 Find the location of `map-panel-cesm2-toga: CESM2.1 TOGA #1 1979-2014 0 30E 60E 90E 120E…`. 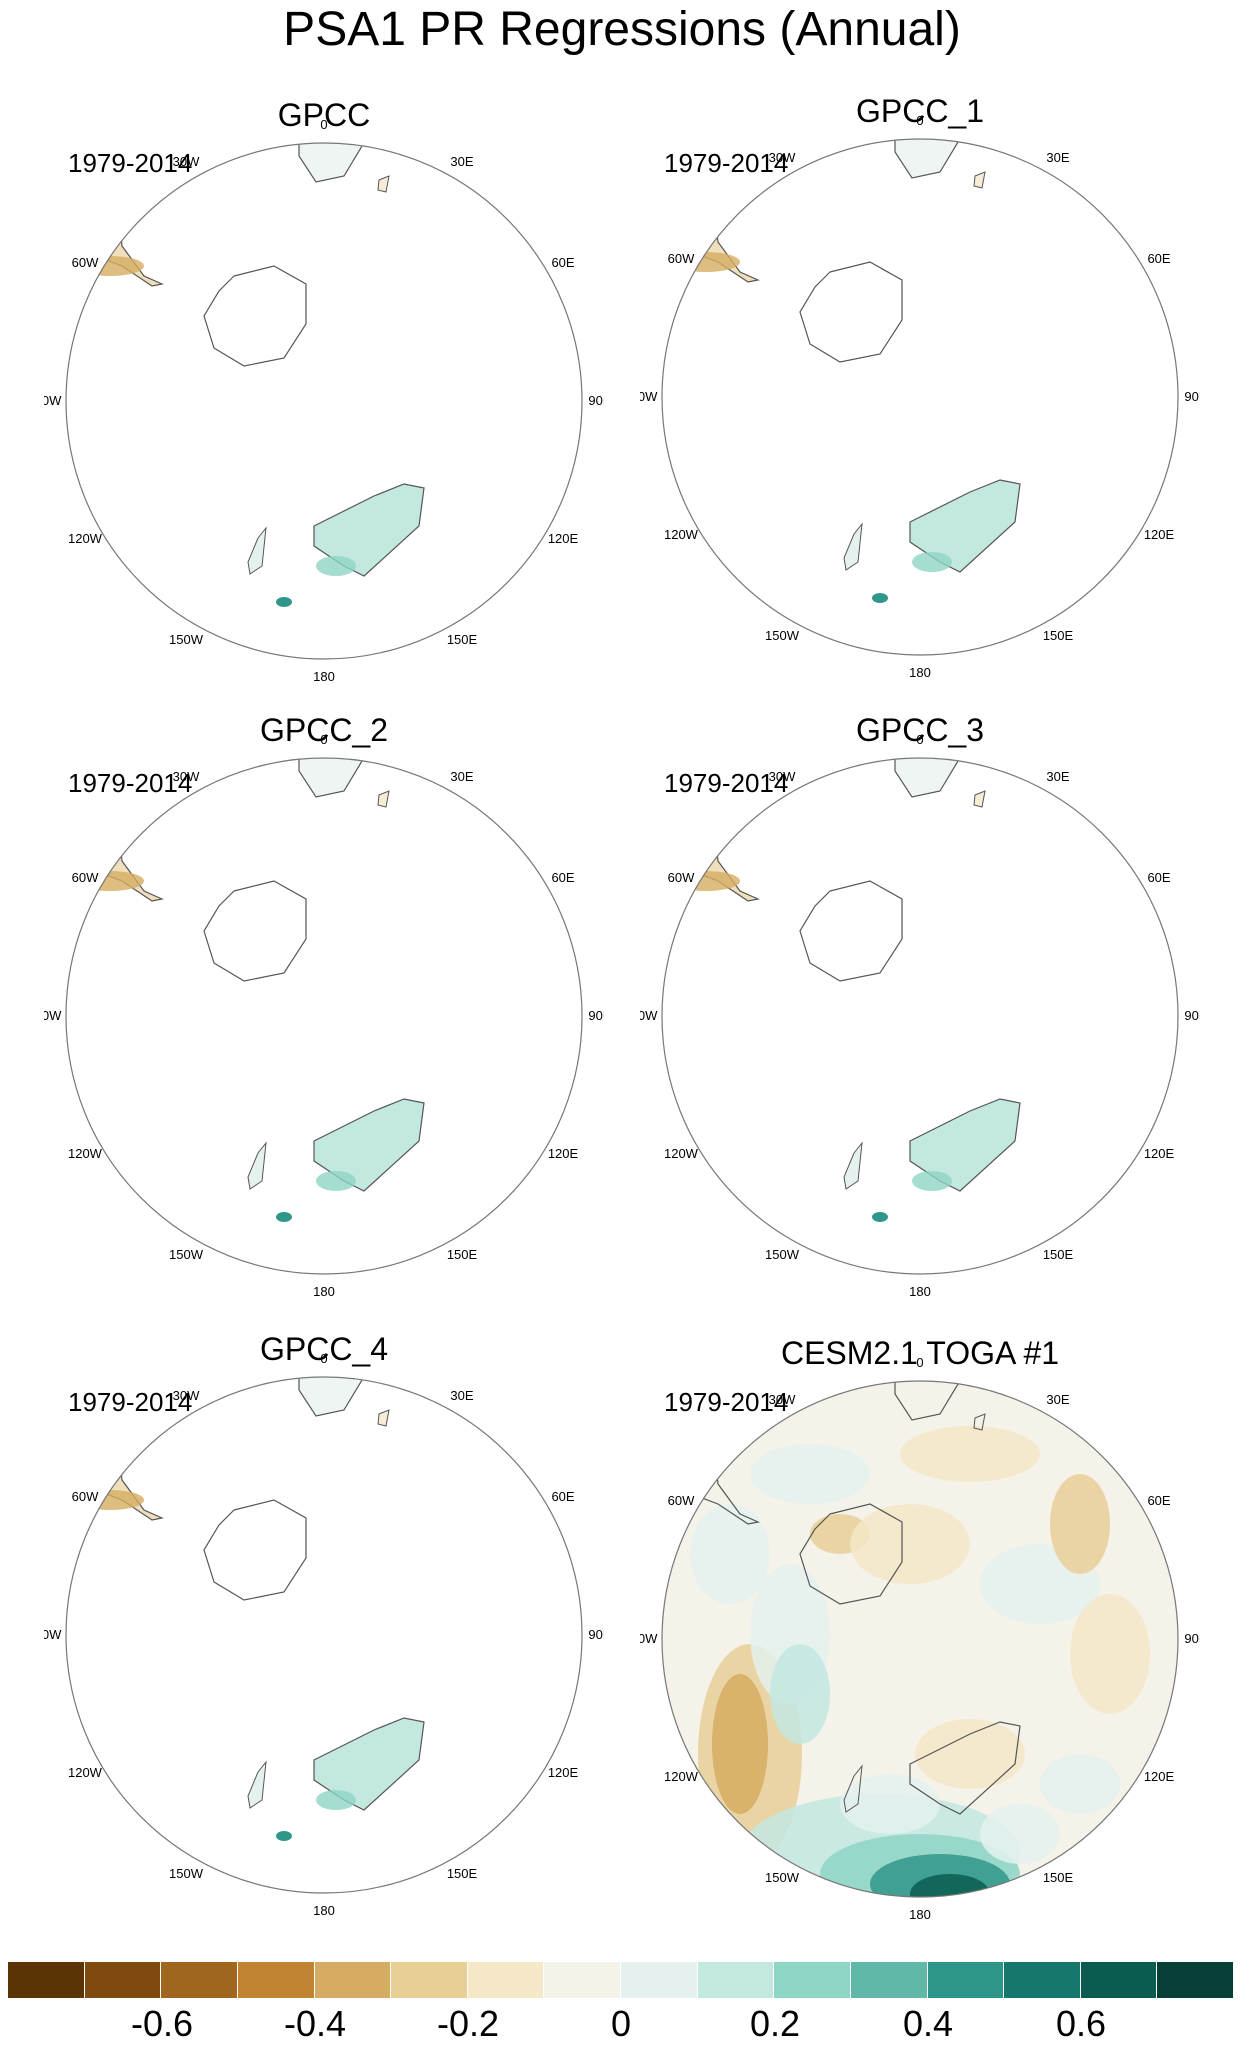

map-panel-cesm2-toga: CESM2.1 TOGA #1 1979-2014 0 30E 60E 90E 120E… is located at coordinates (920, 1634).